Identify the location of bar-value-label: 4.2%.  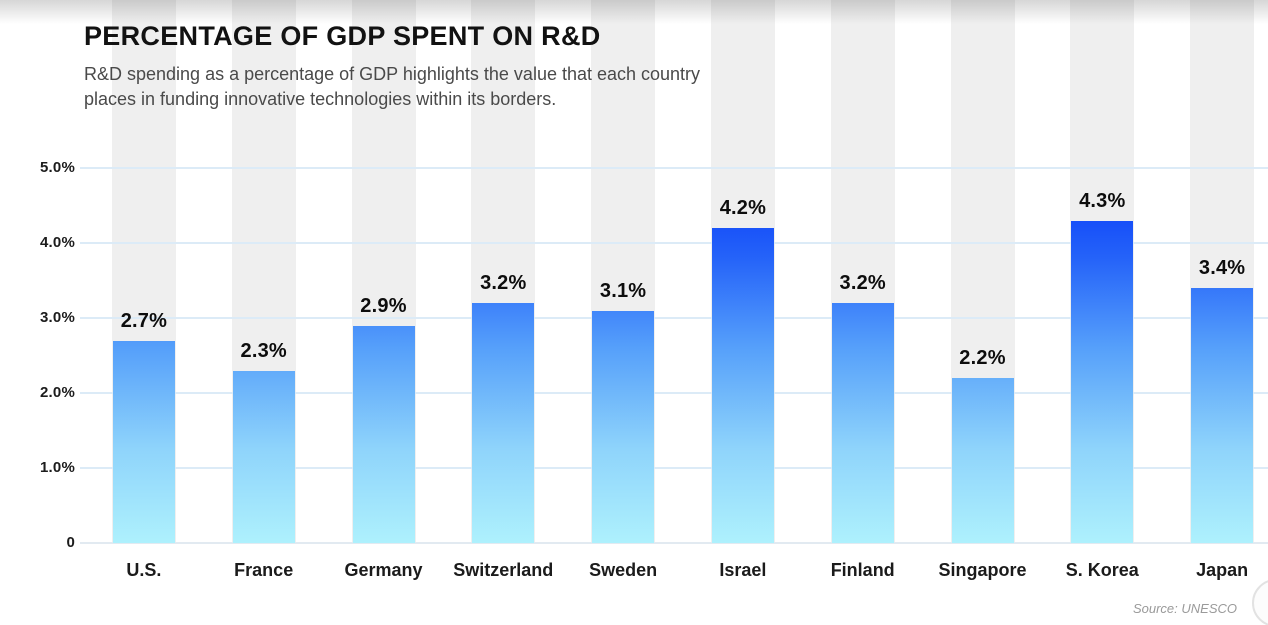
(743, 208).